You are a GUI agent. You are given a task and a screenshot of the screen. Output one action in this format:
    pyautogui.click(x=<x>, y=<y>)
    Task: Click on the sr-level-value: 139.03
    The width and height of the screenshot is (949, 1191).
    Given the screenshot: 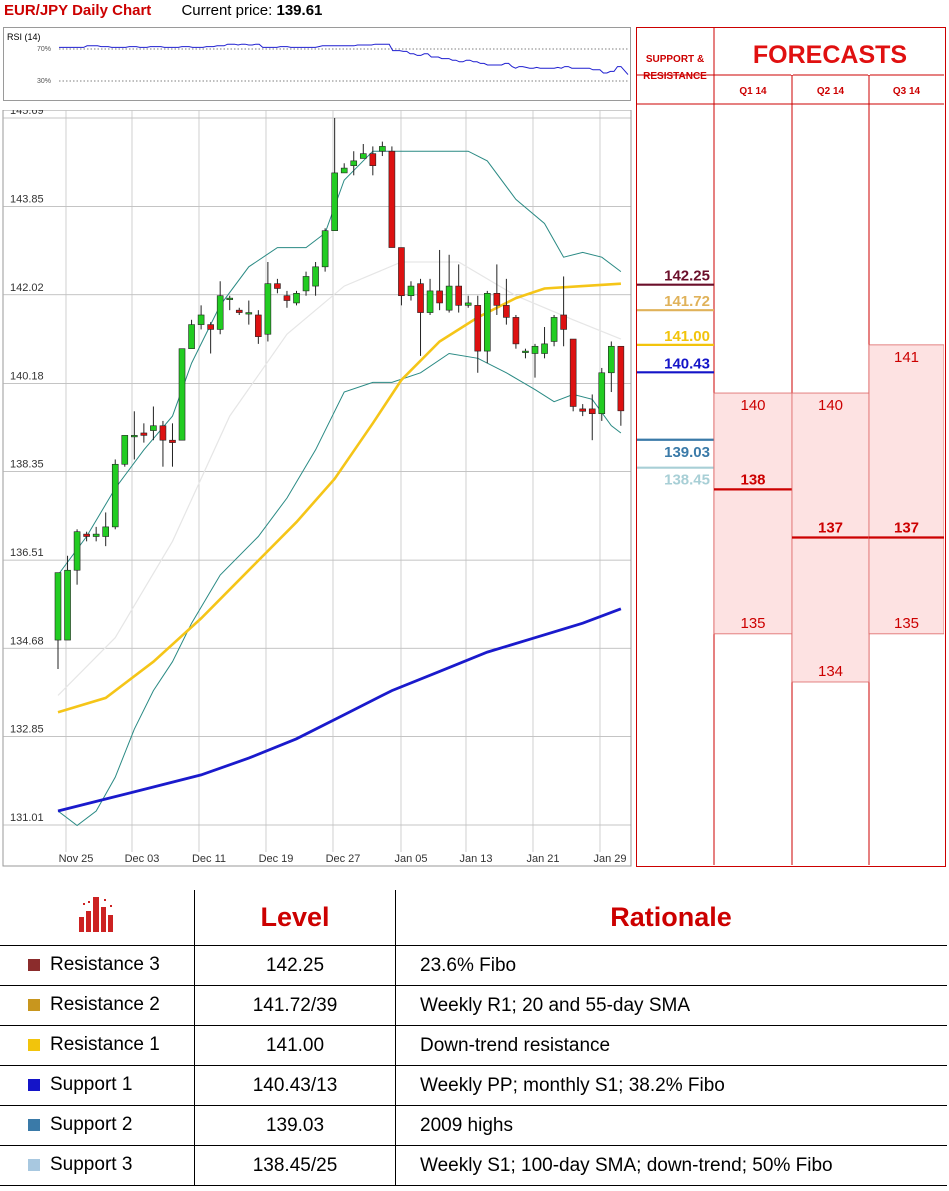 What is the action you would take?
    pyautogui.click(x=687, y=452)
    